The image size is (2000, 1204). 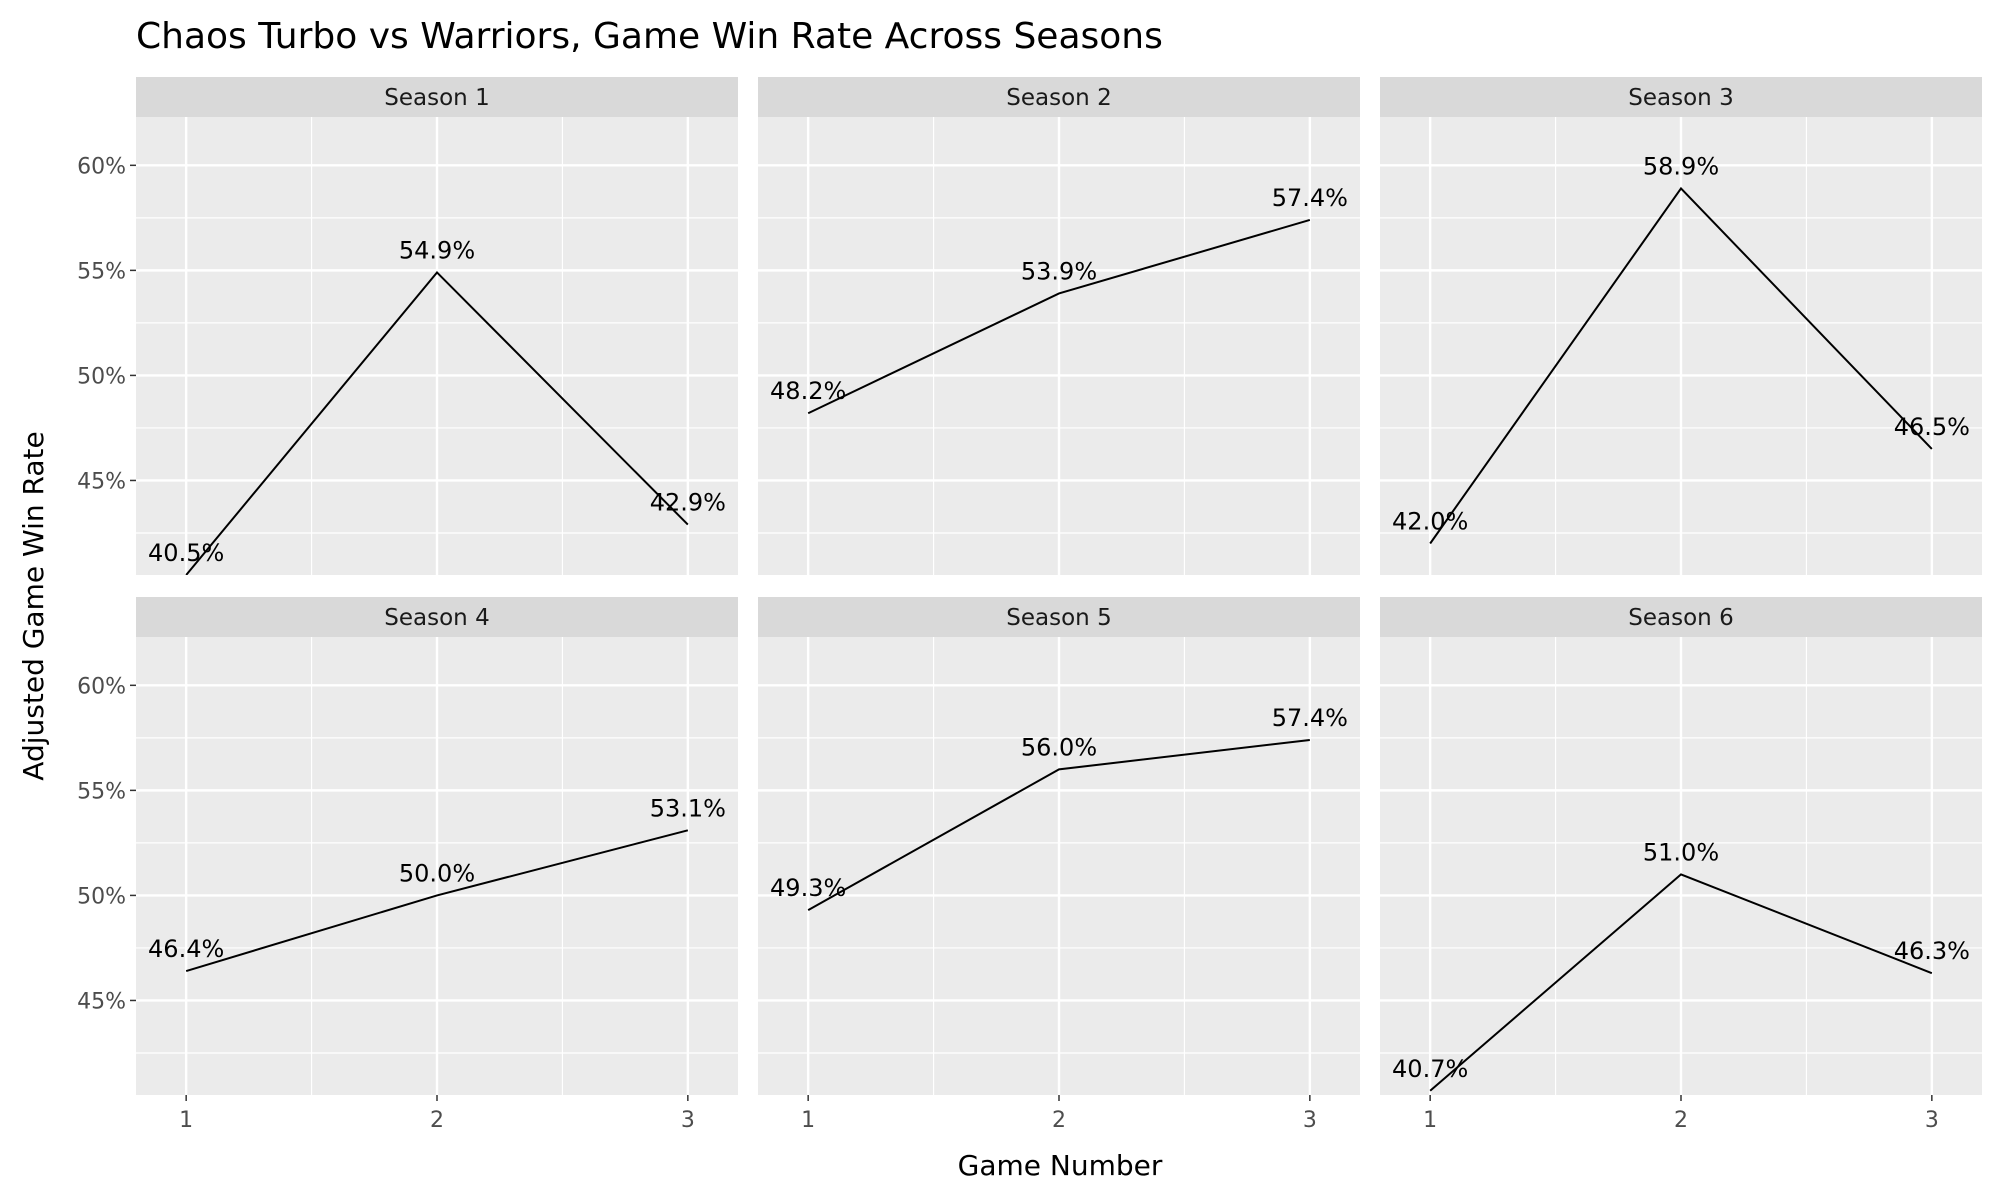 What do you see at coordinates (808, 391) in the screenshot?
I see `data-label: 48.2%` at bounding box center [808, 391].